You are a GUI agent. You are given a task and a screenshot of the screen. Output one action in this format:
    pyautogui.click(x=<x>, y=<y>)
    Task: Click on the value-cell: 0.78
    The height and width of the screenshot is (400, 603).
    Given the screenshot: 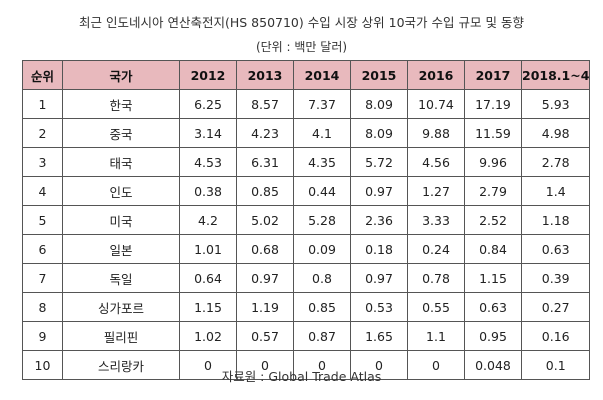 What is the action you would take?
    pyautogui.click(x=436, y=278)
    